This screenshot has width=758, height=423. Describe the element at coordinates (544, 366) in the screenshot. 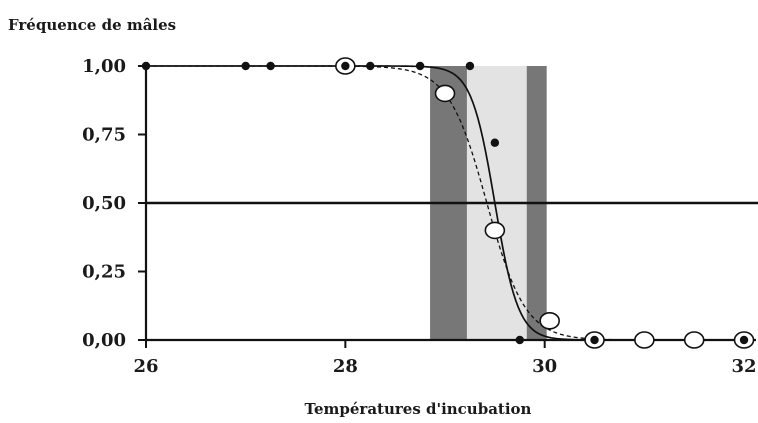

I see `x-tick-label: 30` at that location.